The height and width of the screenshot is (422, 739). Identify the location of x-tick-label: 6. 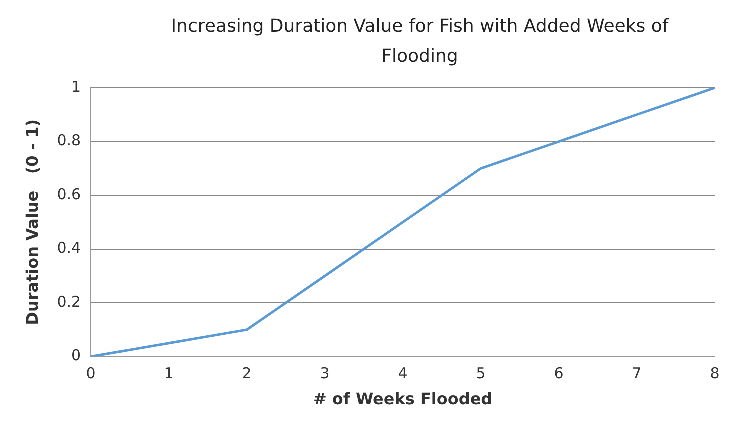
(559, 373).